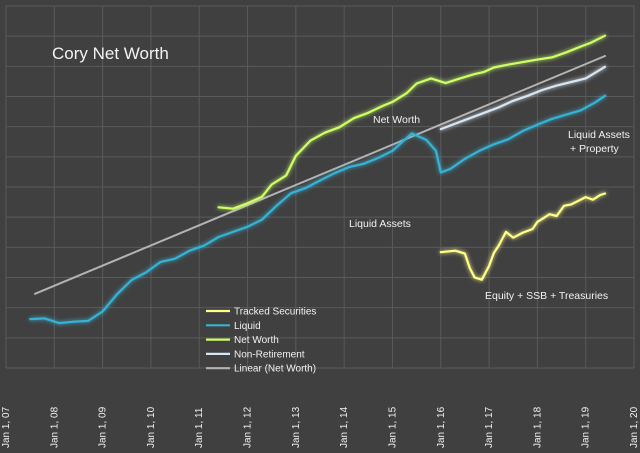 Image resolution: width=640 pixels, height=453 pixels. I want to click on legend-item: Linear (Net Worth), so click(261, 369).